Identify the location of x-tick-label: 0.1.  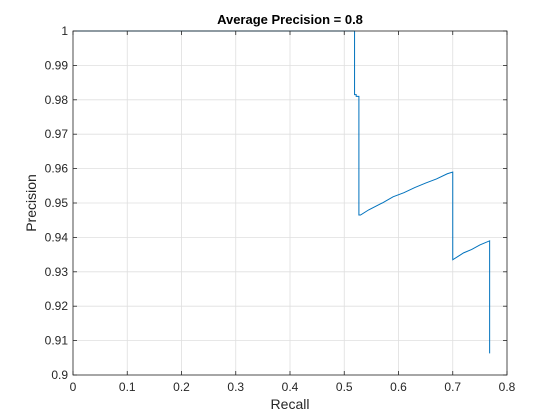
(127, 387).